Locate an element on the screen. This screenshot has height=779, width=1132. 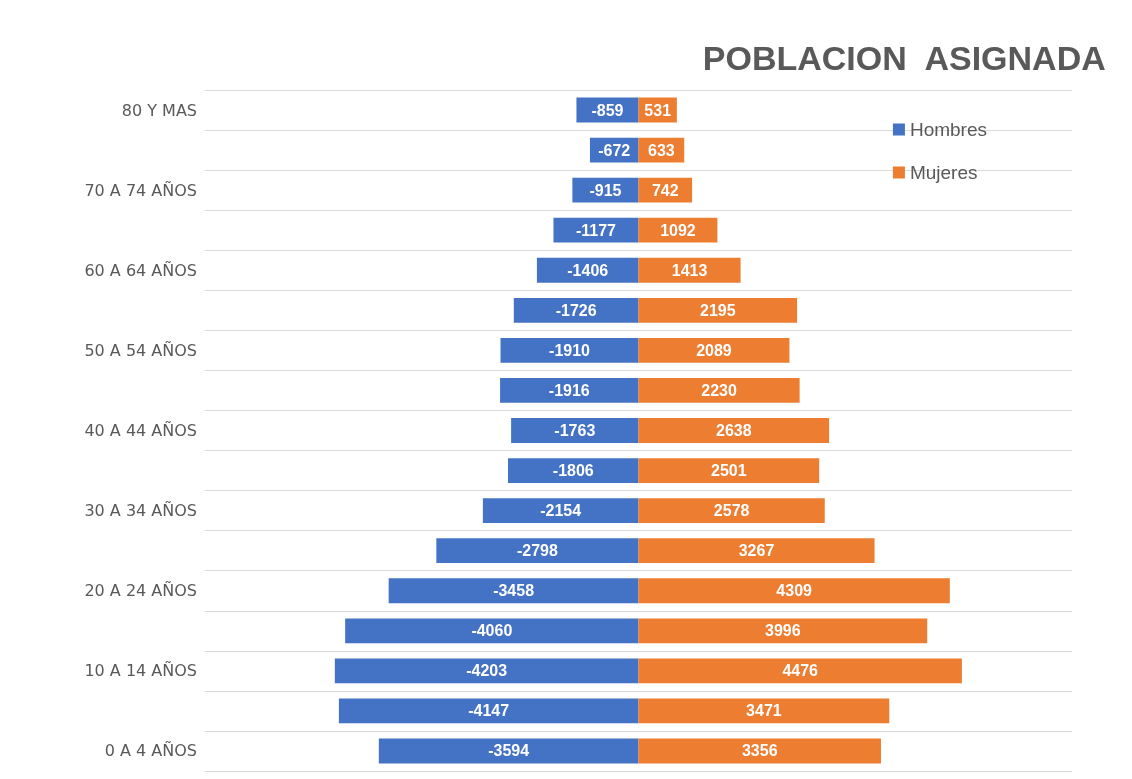
data-label: 4309 is located at coordinates (794, 591).